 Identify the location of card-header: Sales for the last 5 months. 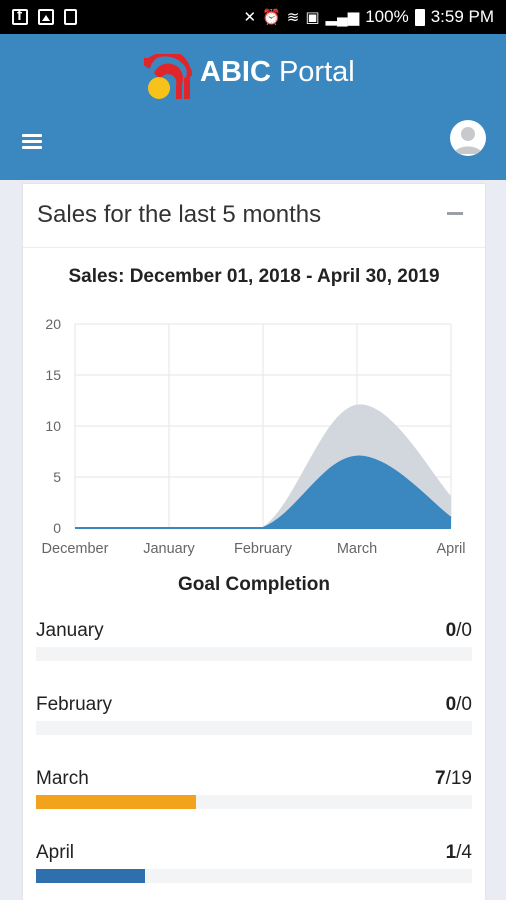
(254, 216).